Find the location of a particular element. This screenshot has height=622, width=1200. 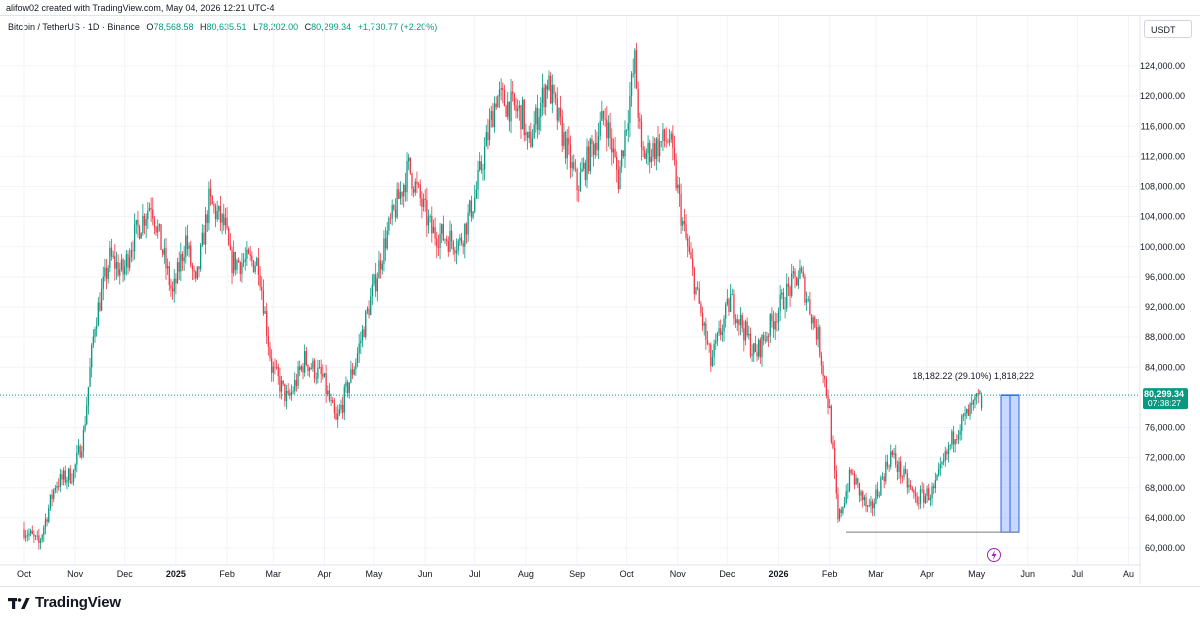

price-tick: 76,000.00 is located at coordinates (1165, 428).